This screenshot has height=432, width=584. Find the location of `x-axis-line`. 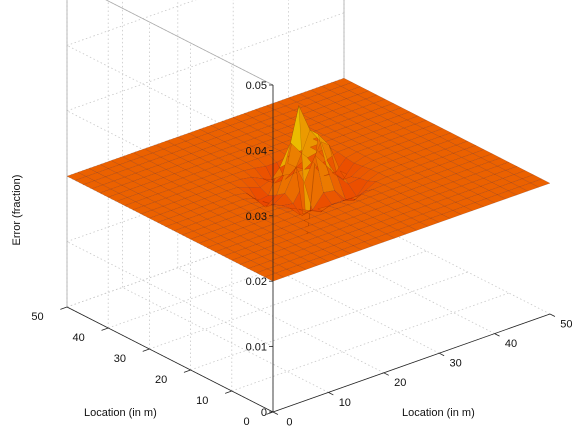

x-axis-line is located at coordinates (411, 363).